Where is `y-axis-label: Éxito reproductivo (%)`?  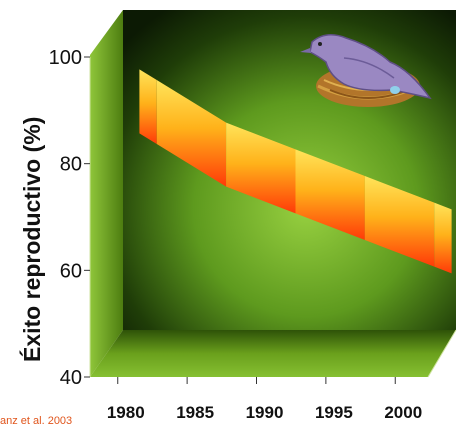
y-axis-label: Éxito reproductivo (%) is located at coordinates (31, 239).